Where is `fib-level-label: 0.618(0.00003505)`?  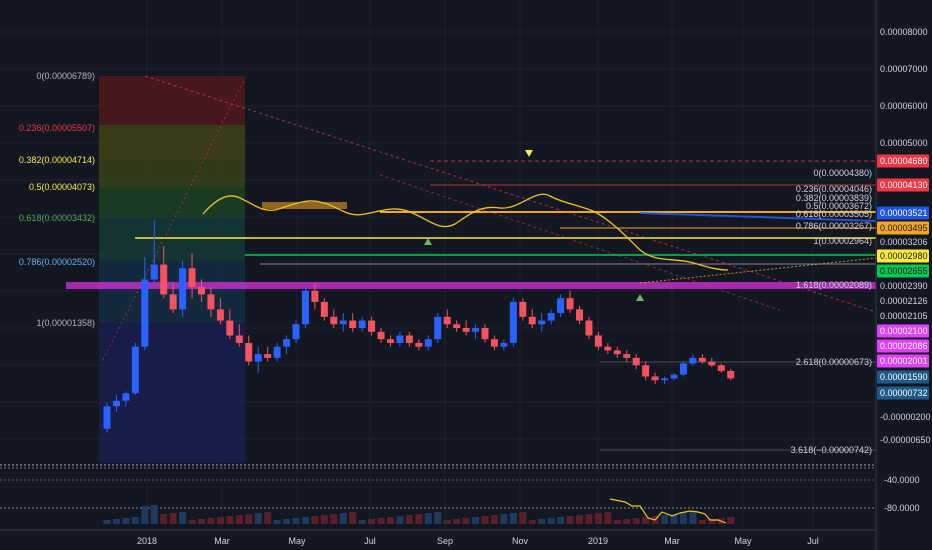 fib-level-label: 0.618(0.00003505) is located at coordinates (834, 214).